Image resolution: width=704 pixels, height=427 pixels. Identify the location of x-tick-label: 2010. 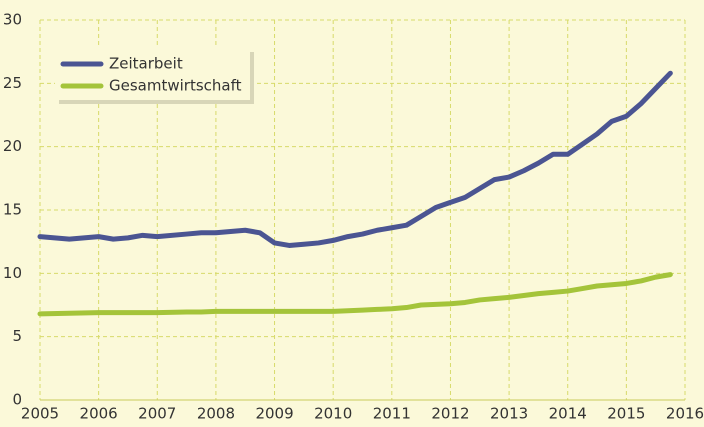
(333, 414).